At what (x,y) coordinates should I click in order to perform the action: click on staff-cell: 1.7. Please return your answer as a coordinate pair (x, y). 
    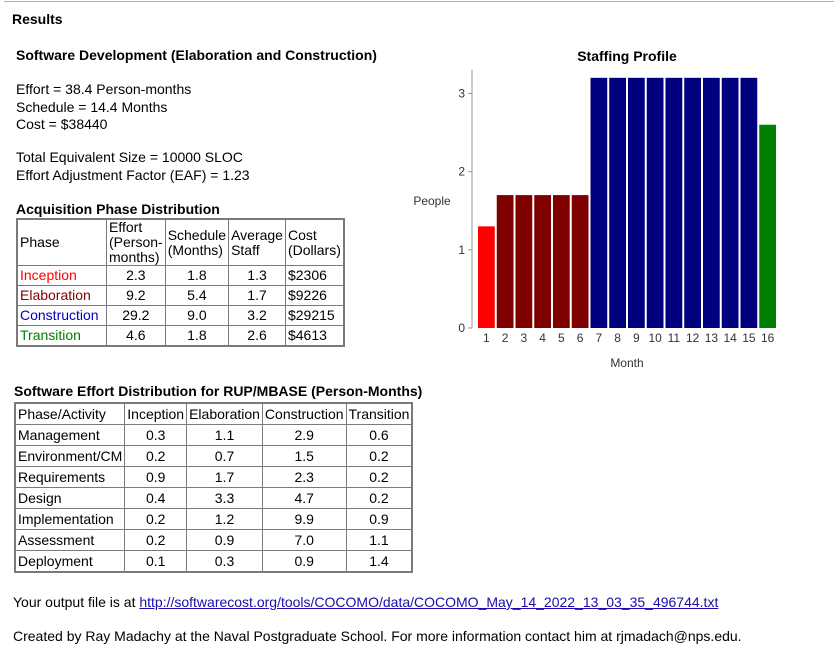
    Looking at the image, I should click on (257, 295).